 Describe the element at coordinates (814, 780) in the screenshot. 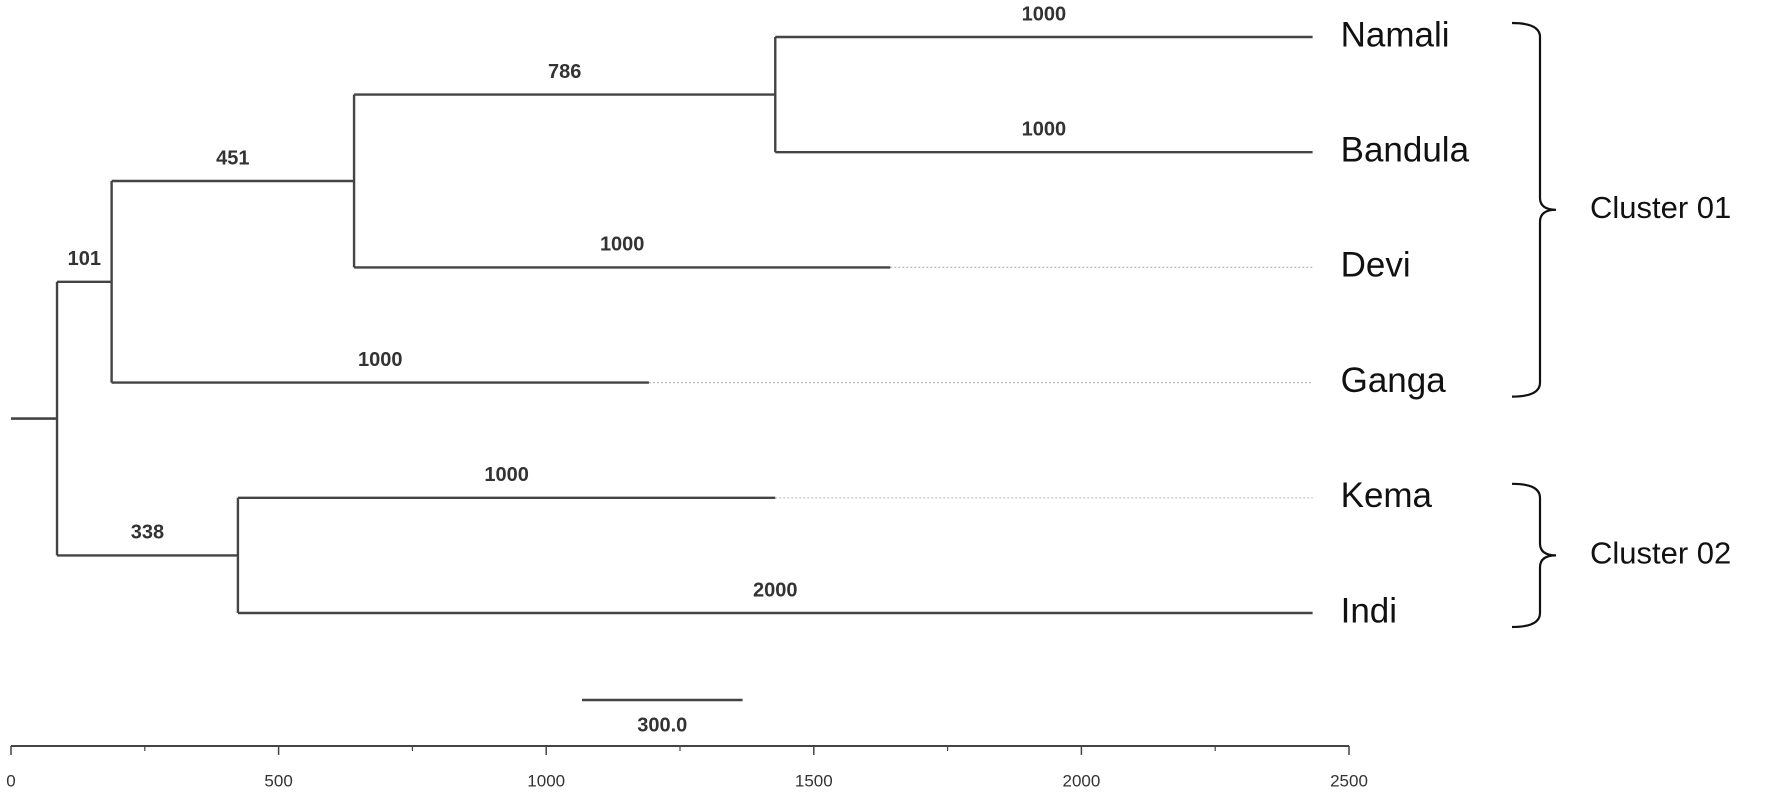

I see `x-tick-label: 1500` at that location.